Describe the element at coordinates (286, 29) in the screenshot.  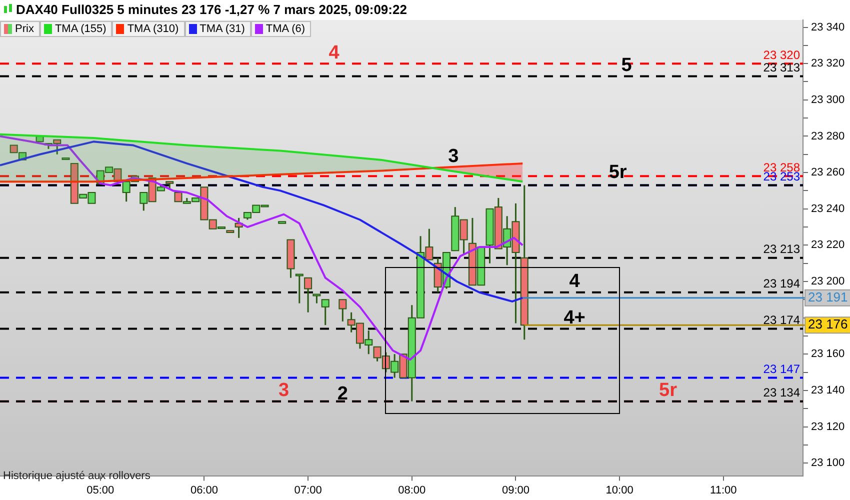
I see `legend-label: TMA (6)` at that location.